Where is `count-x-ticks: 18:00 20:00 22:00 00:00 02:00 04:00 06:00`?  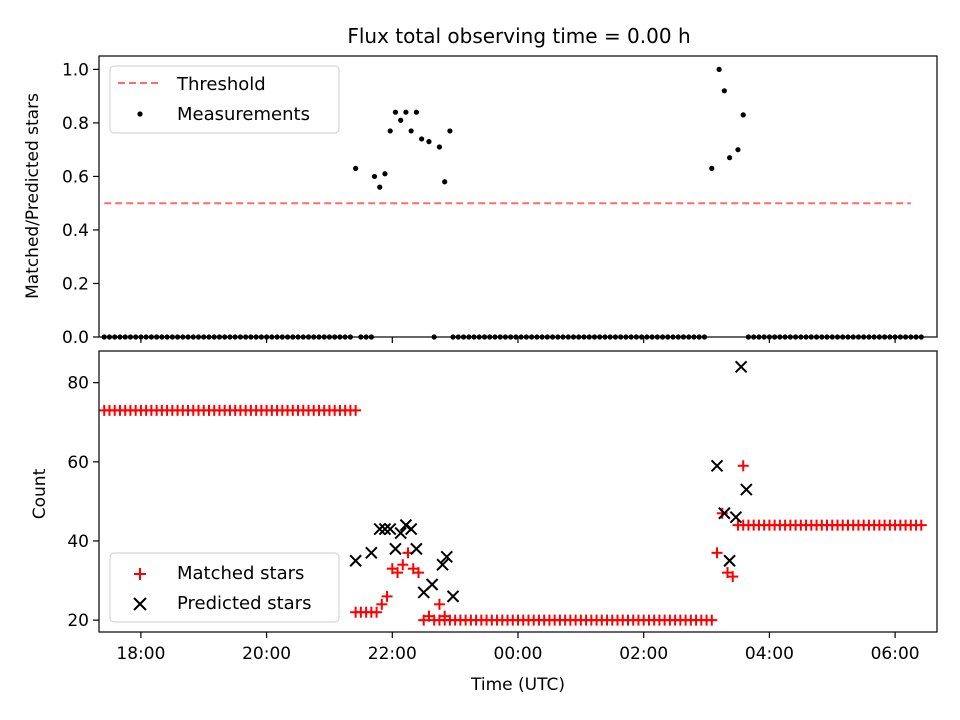
count-x-ticks: 18:00 20:00 22:00 00:00 02:00 04:00 06:00 is located at coordinates (518, 648).